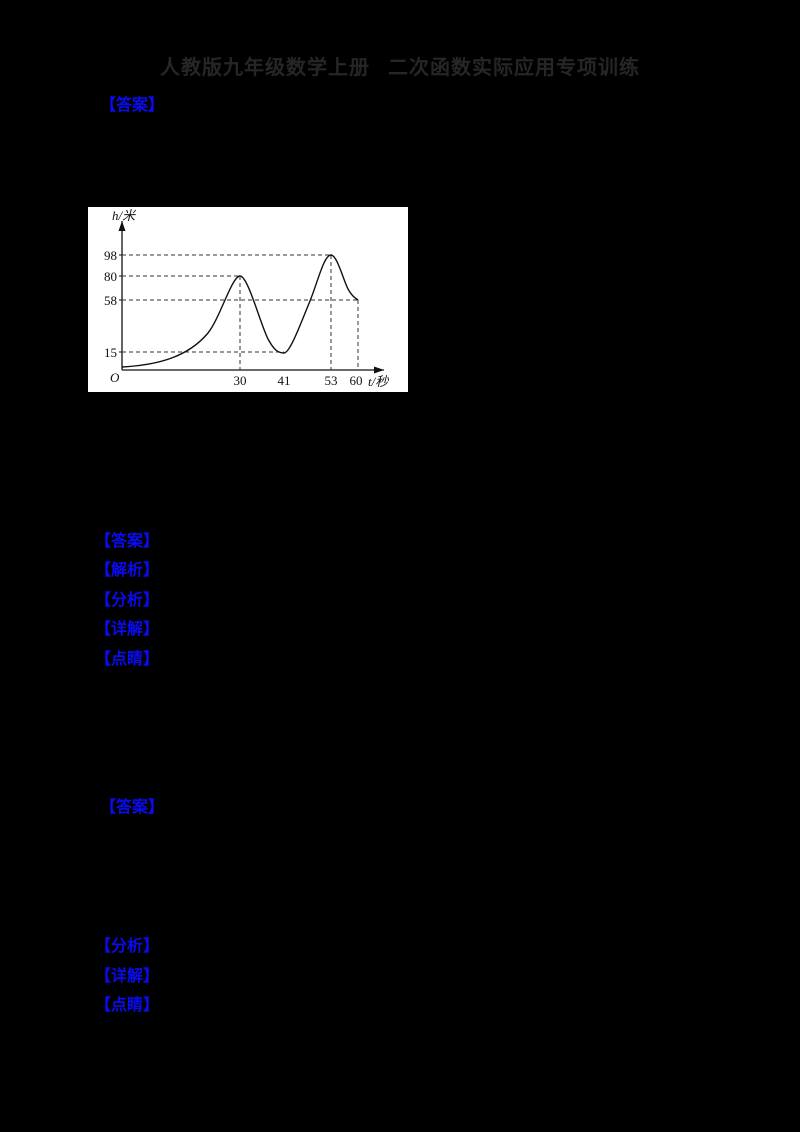 This screenshot has width=800, height=1132. What do you see at coordinates (127, 659) in the screenshot?
I see `tag-group1-item-5: 【点睛】` at bounding box center [127, 659].